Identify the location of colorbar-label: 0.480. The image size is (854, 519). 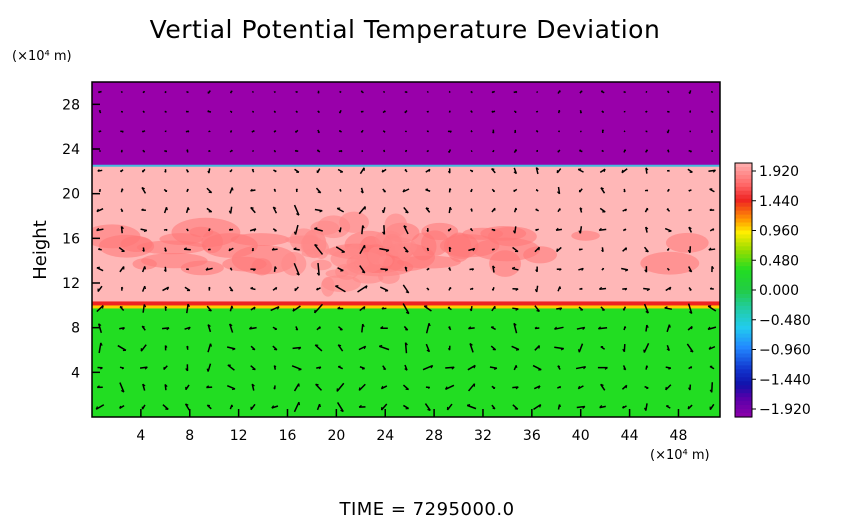
(779, 261).